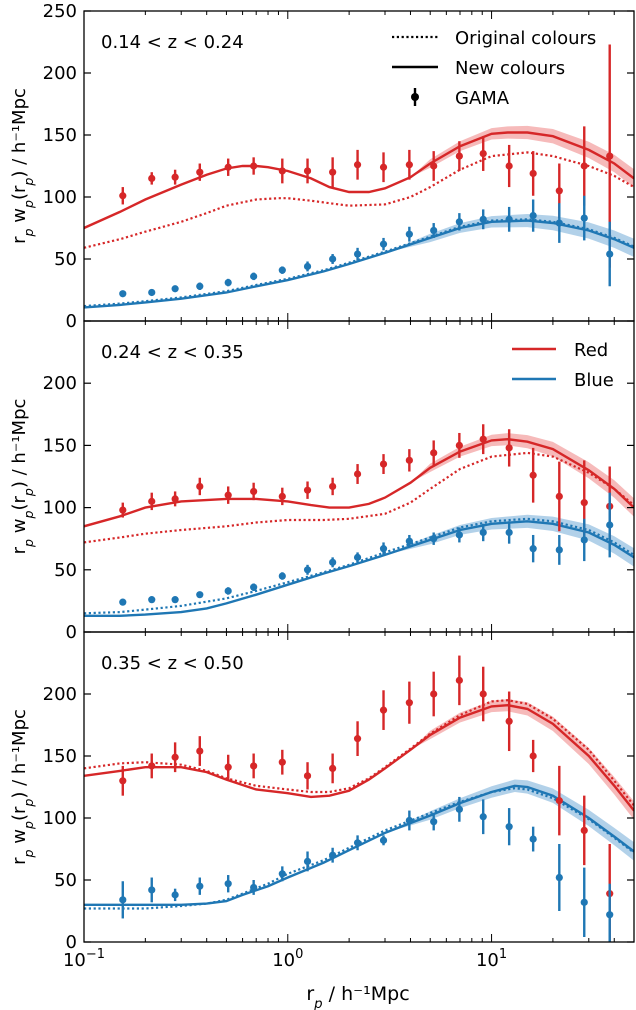 This screenshot has width=636, height=1010. What do you see at coordinates (525, 38) in the screenshot?
I see `legend-original-colours: Original colours` at bounding box center [525, 38].